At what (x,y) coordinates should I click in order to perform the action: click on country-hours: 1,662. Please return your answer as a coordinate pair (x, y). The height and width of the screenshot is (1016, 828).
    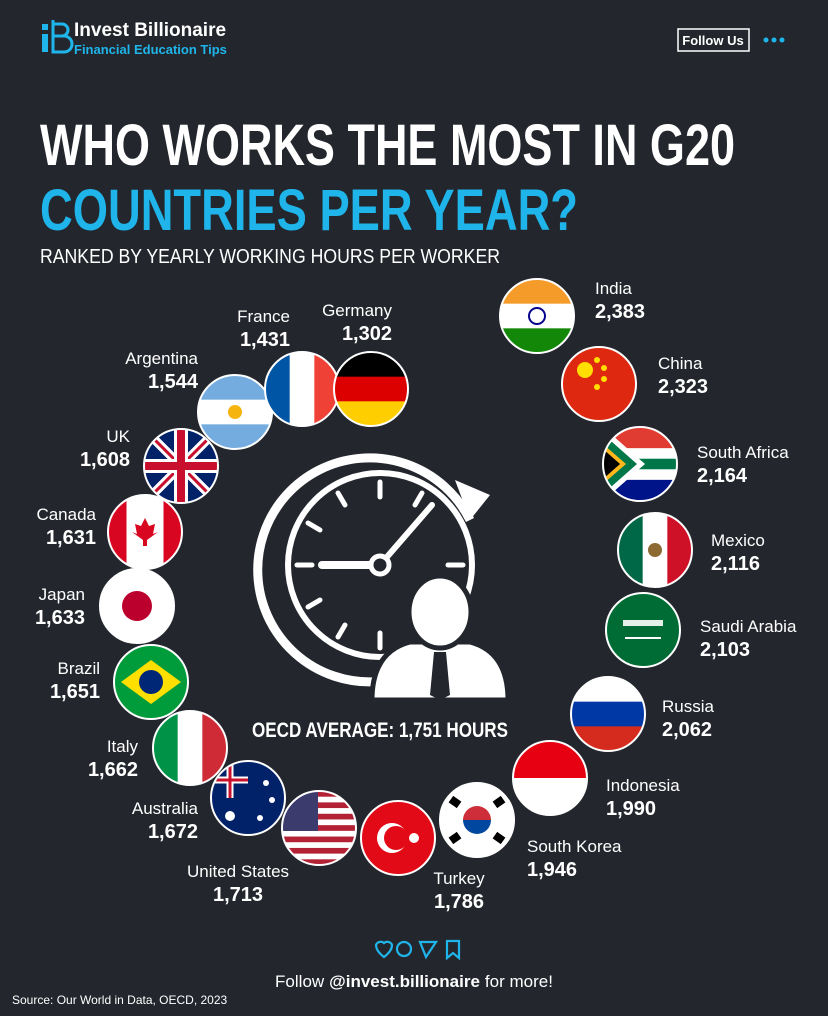
    Looking at the image, I should click on (113, 770).